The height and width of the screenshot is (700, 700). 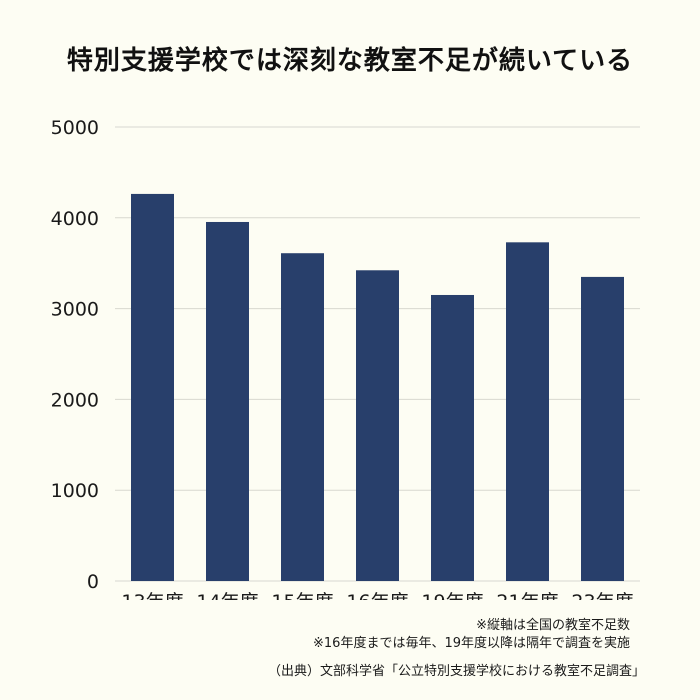 What do you see at coordinates (456, 671) in the screenshot?
I see `source-citation: （出典）文部科学省「公立特別支援学校における教室不足調査」` at bounding box center [456, 671].